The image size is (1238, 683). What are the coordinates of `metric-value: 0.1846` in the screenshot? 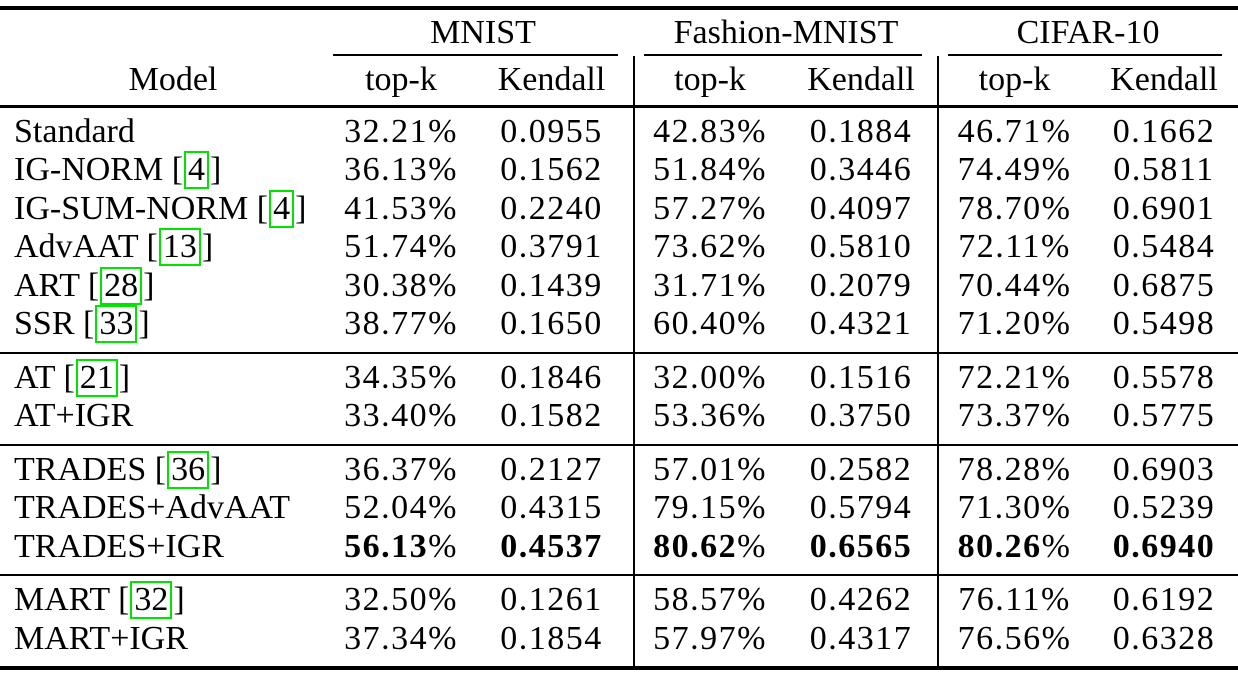 It's located at (551, 377).